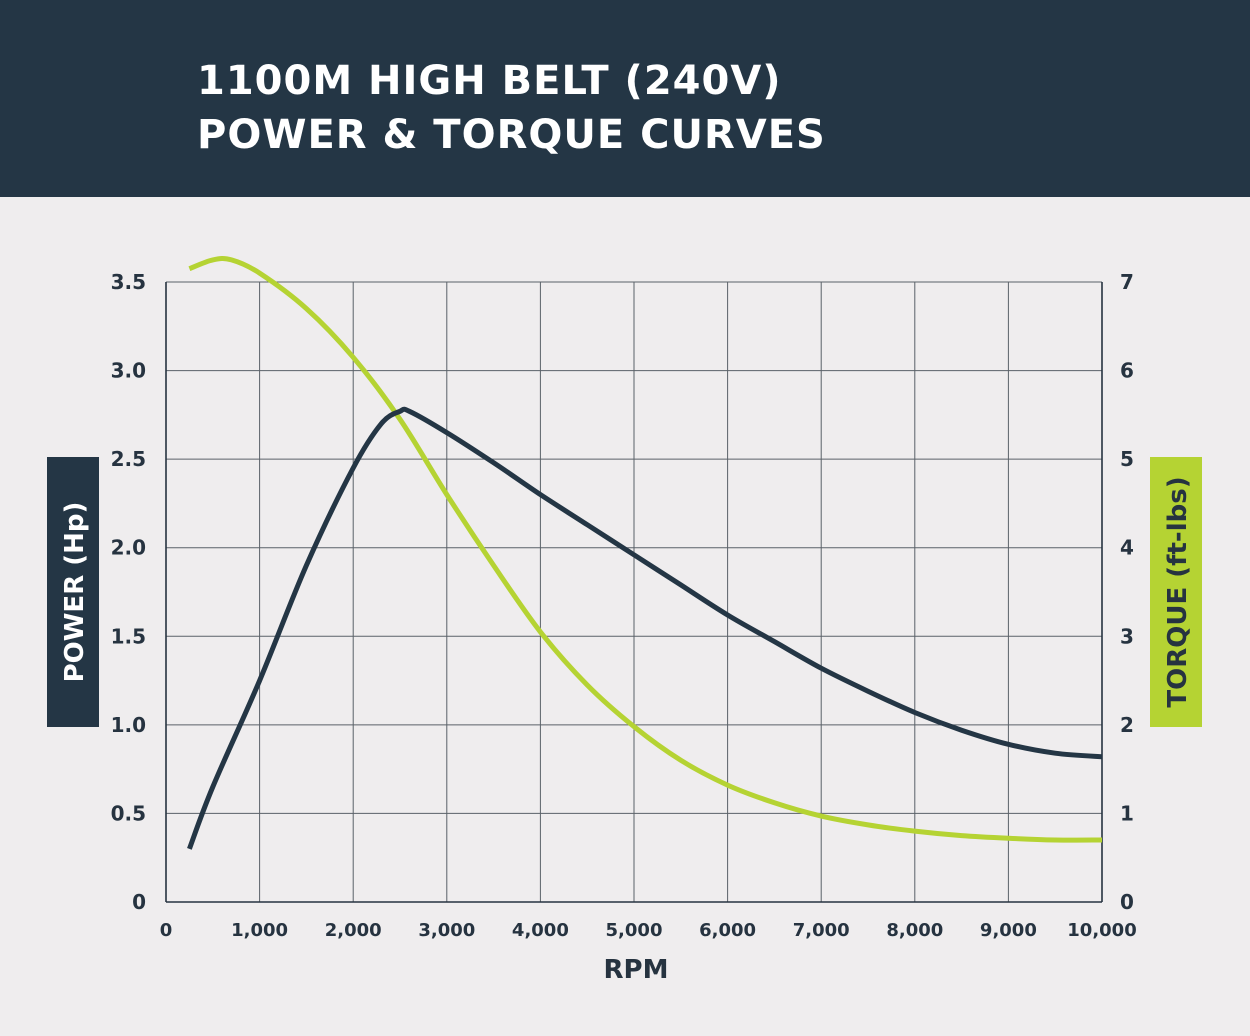 The width and height of the screenshot is (1250, 1036). I want to click on right-tick-label: 0, so click(1127, 902).